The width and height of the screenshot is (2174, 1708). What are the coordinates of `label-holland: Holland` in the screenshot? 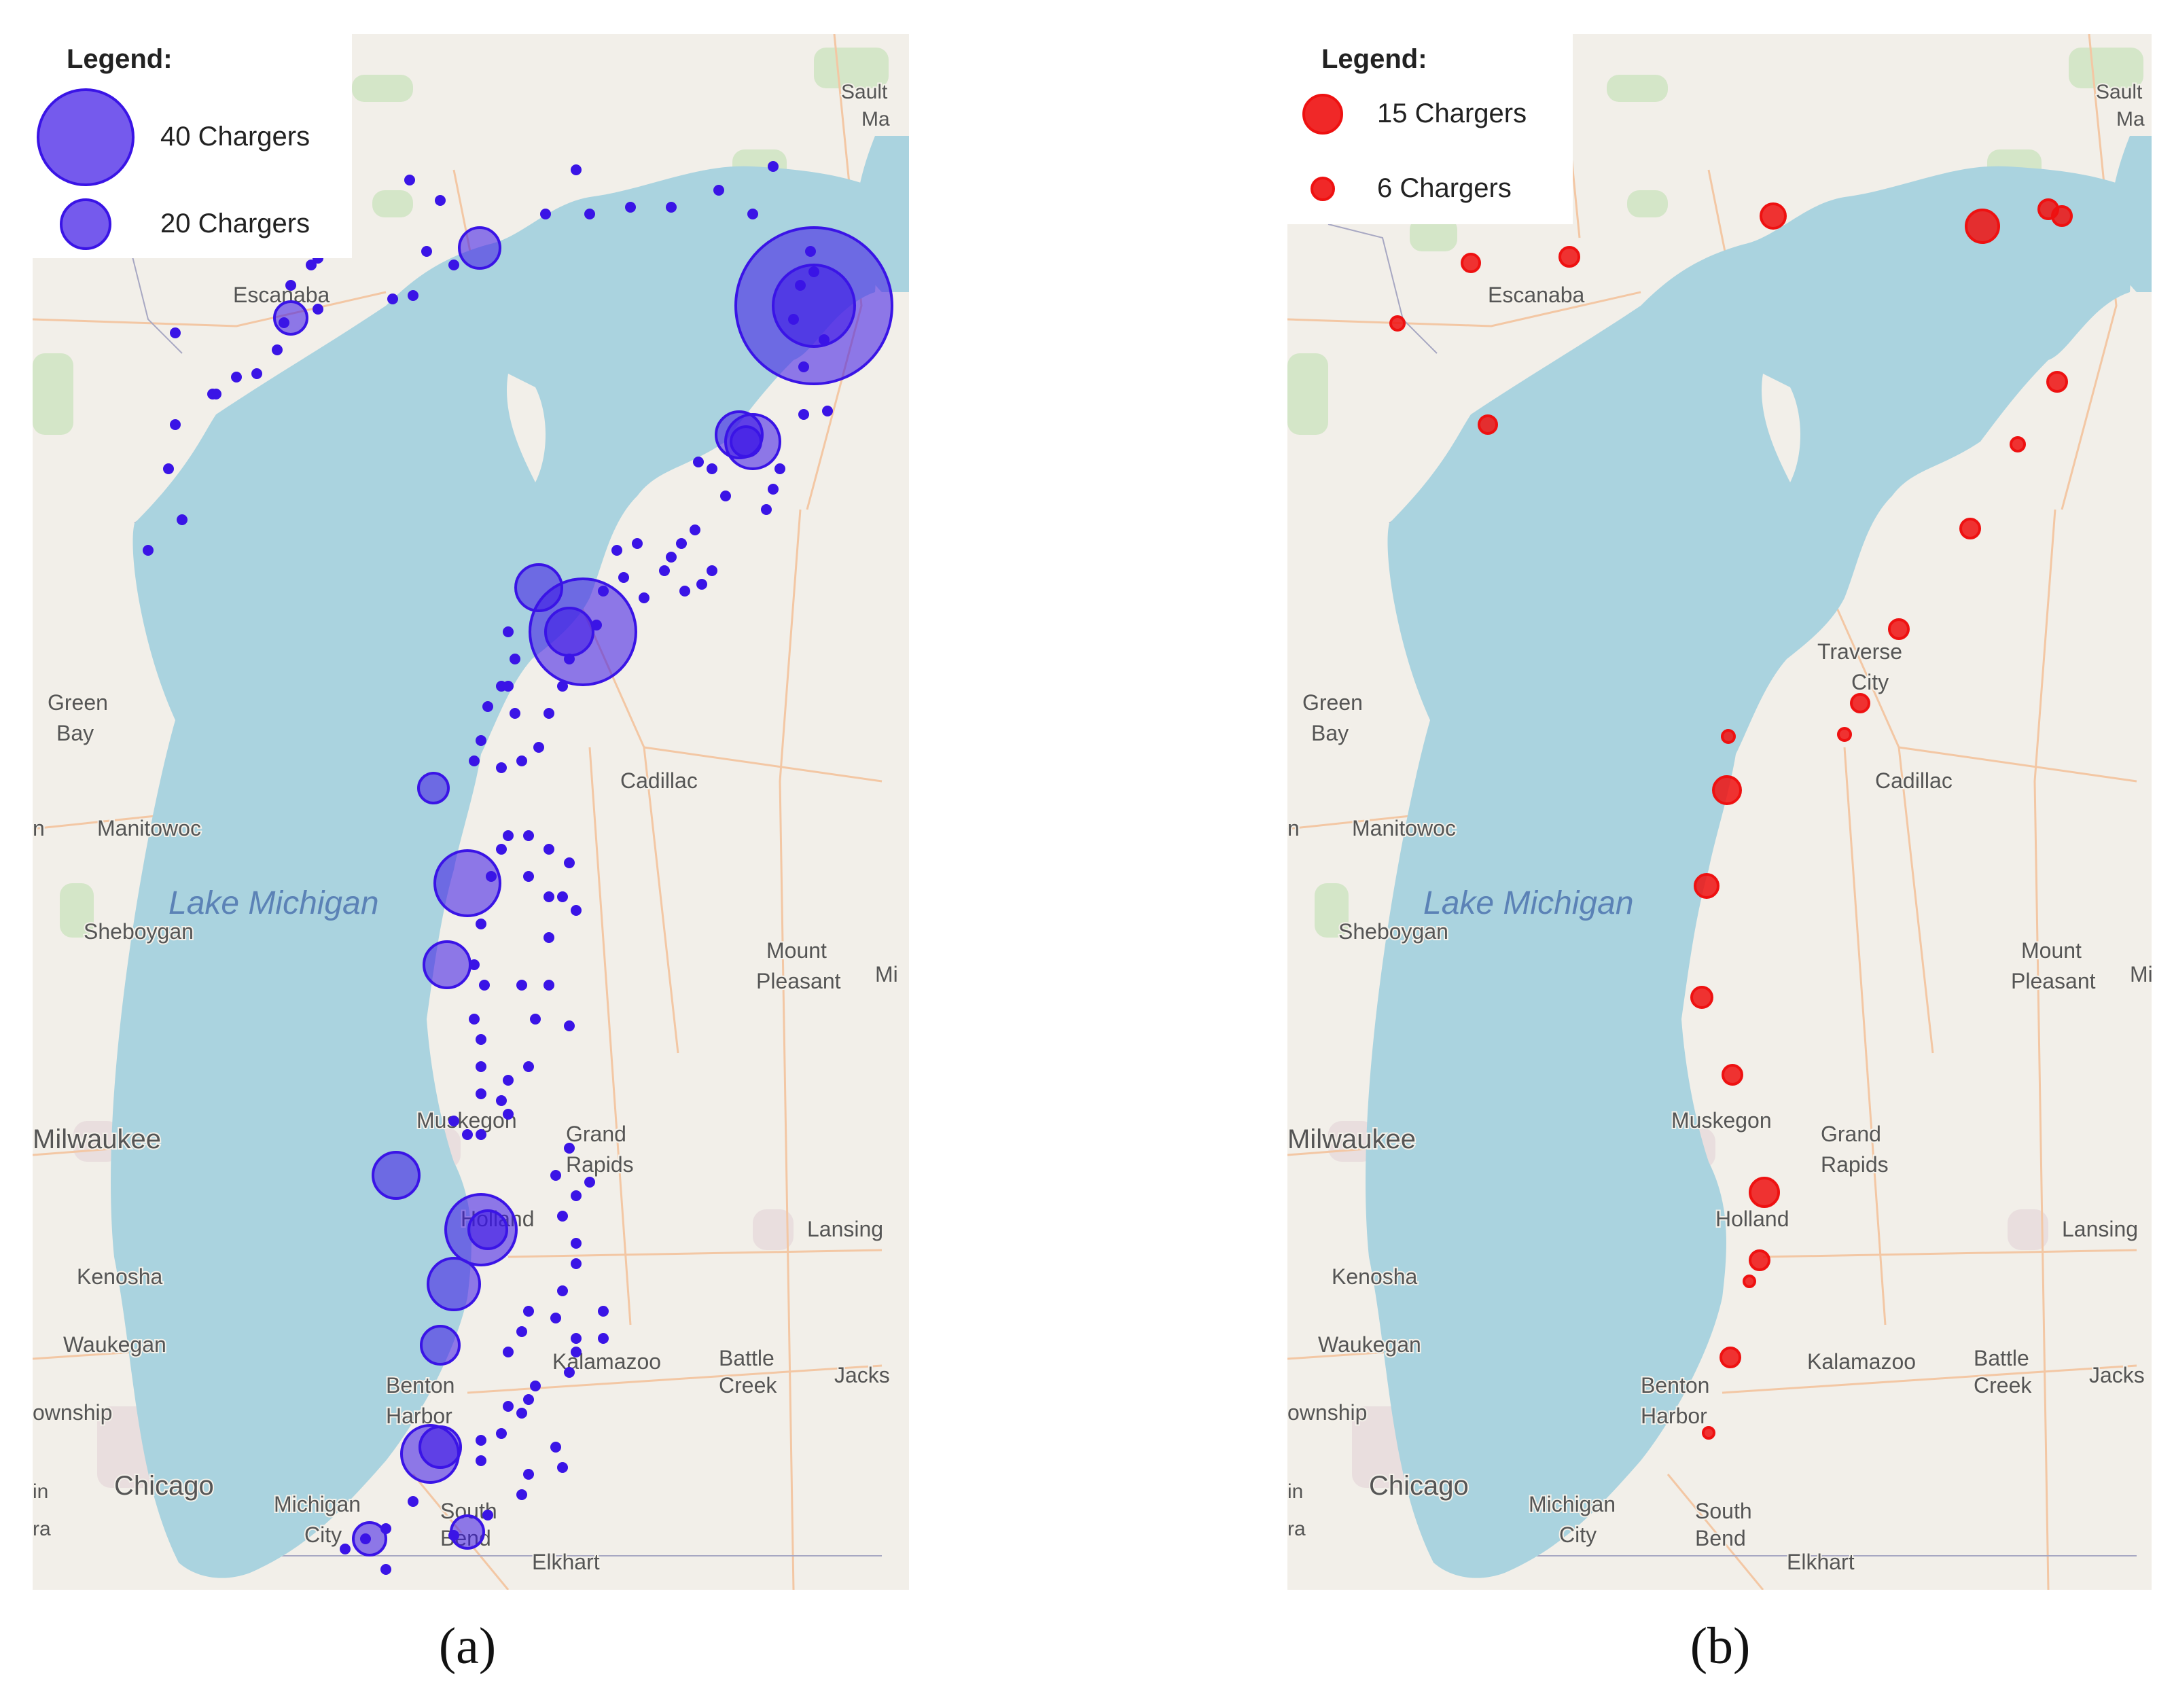 It's located at (1752, 1219).